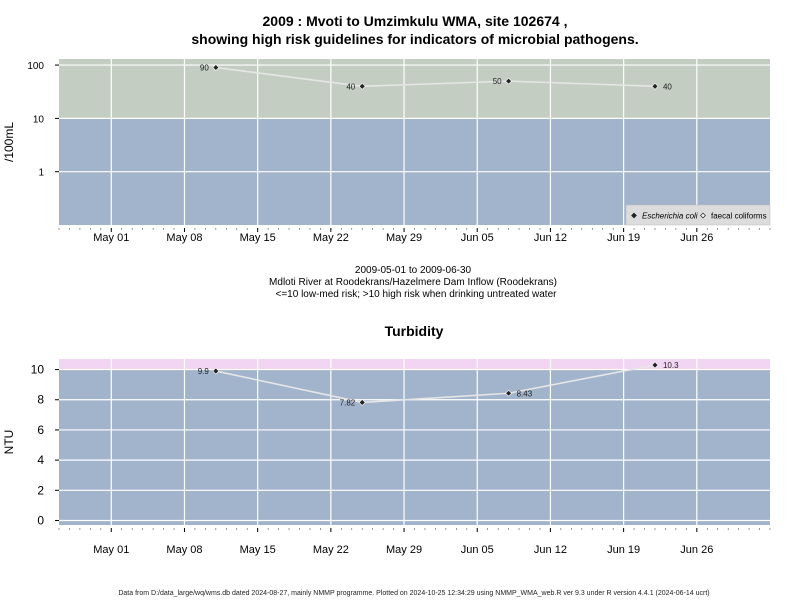  Describe the element at coordinates (258, 550) in the screenshot. I see `chart2-xtick-label-2: May 15` at that location.